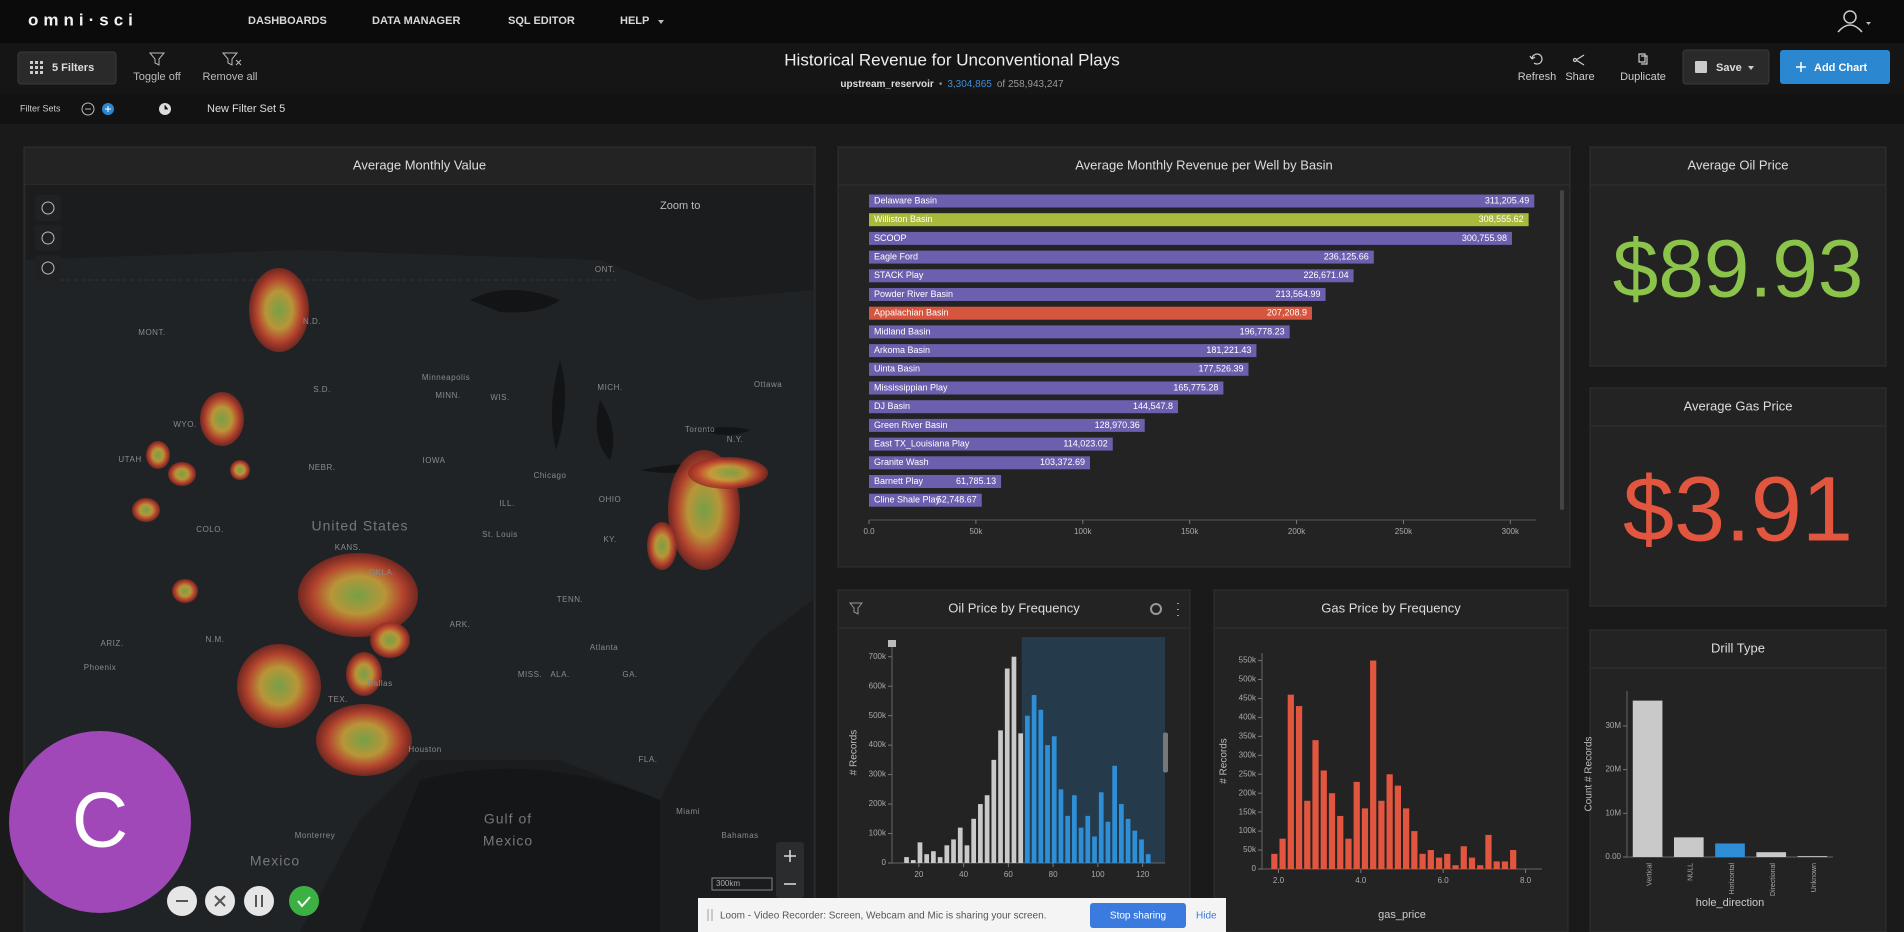 The image size is (1904, 932). What do you see at coordinates (1220, 369) in the screenshot?
I see `bar-value-label: 177,526.39` at bounding box center [1220, 369].